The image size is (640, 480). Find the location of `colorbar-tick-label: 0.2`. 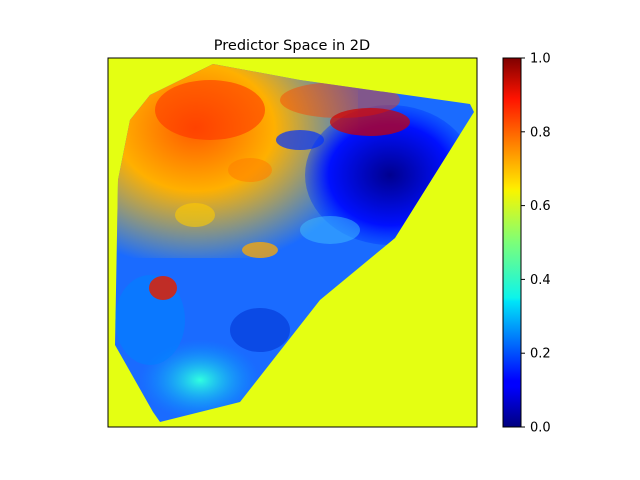

colorbar-tick-label: 0.2 is located at coordinates (540, 354).